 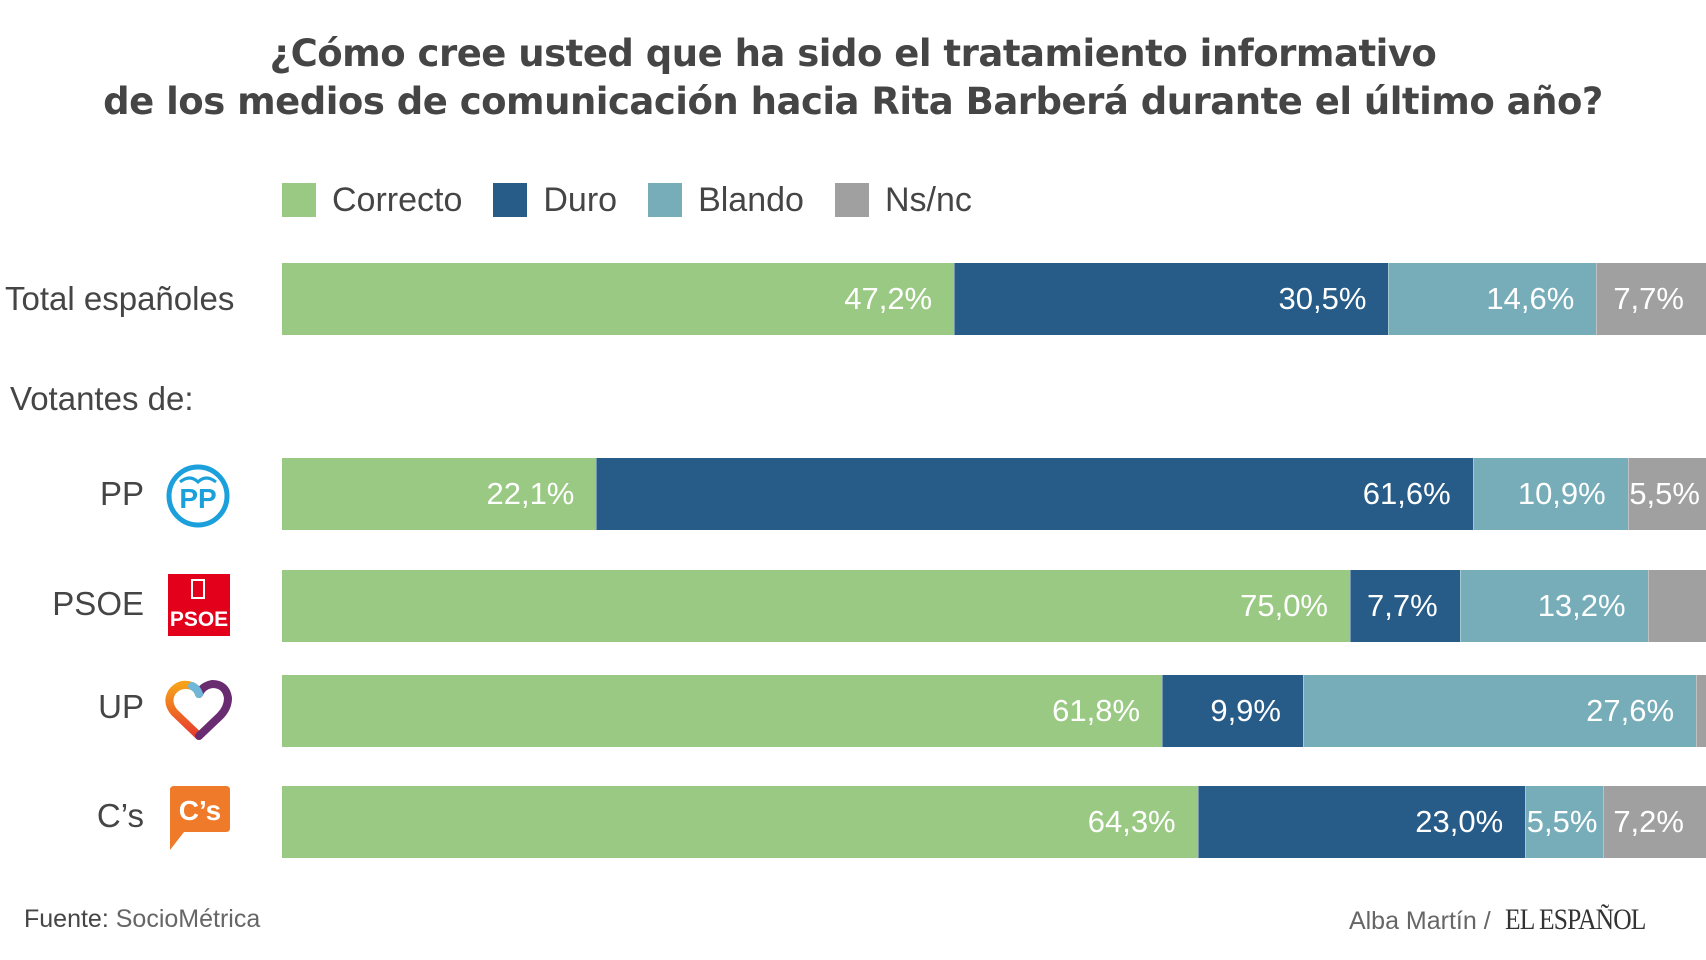 What do you see at coordinates (1096, 710) in the screenshot?
I see `data-label-up-correcto: 61,8%` at bounding box center [1096, 710].